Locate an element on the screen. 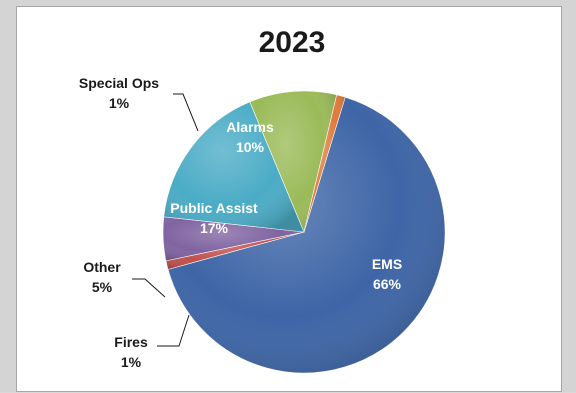  slice-value-other: 5% is located at coordinates (102, 287).